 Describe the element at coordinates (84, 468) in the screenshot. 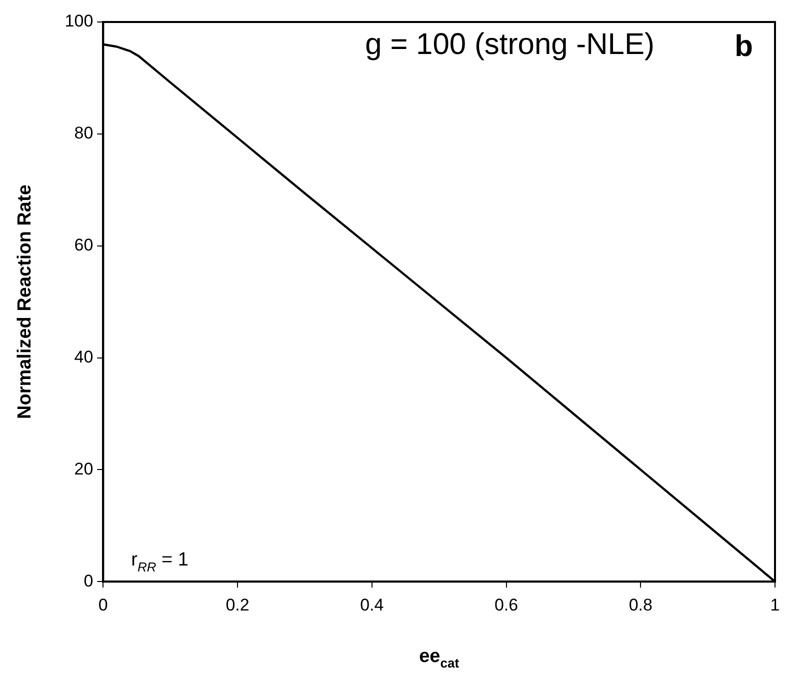

I see `y-tick-label: 20` at that location.